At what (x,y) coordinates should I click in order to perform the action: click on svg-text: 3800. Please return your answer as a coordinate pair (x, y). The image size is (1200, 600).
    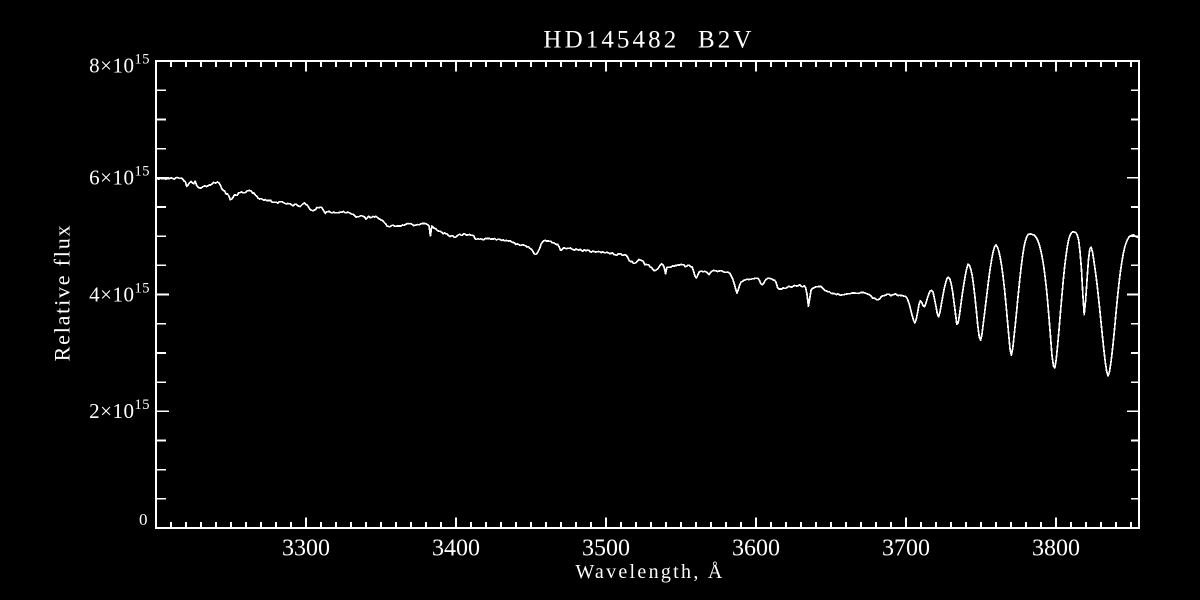
    Looking at the image, I should click on (1056, 549).